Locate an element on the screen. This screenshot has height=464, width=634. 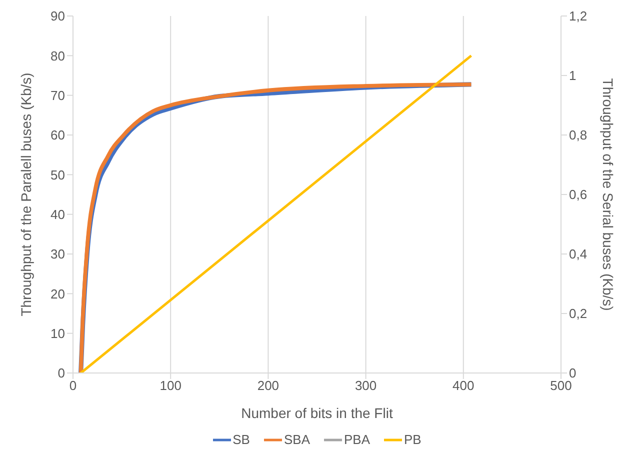
y2-tick-label: 0,8 is located at coordinates (578, 135).